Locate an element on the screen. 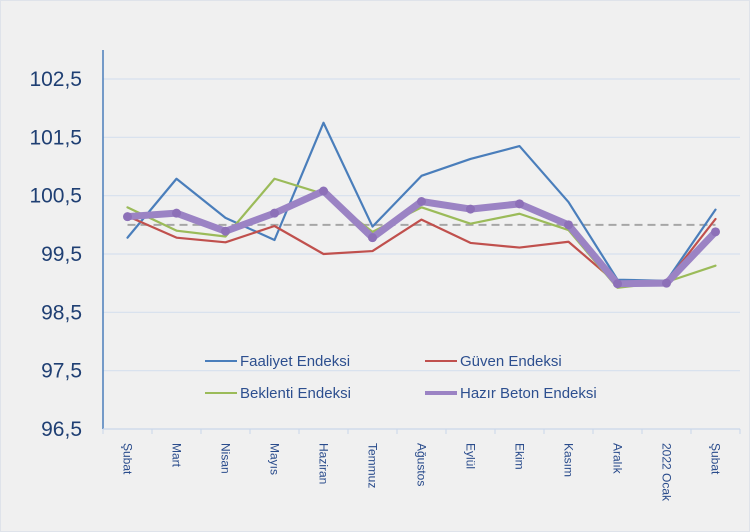 The image size is (750, 532). y-tick-label: 97,5 is located at coordinates (61, 371).